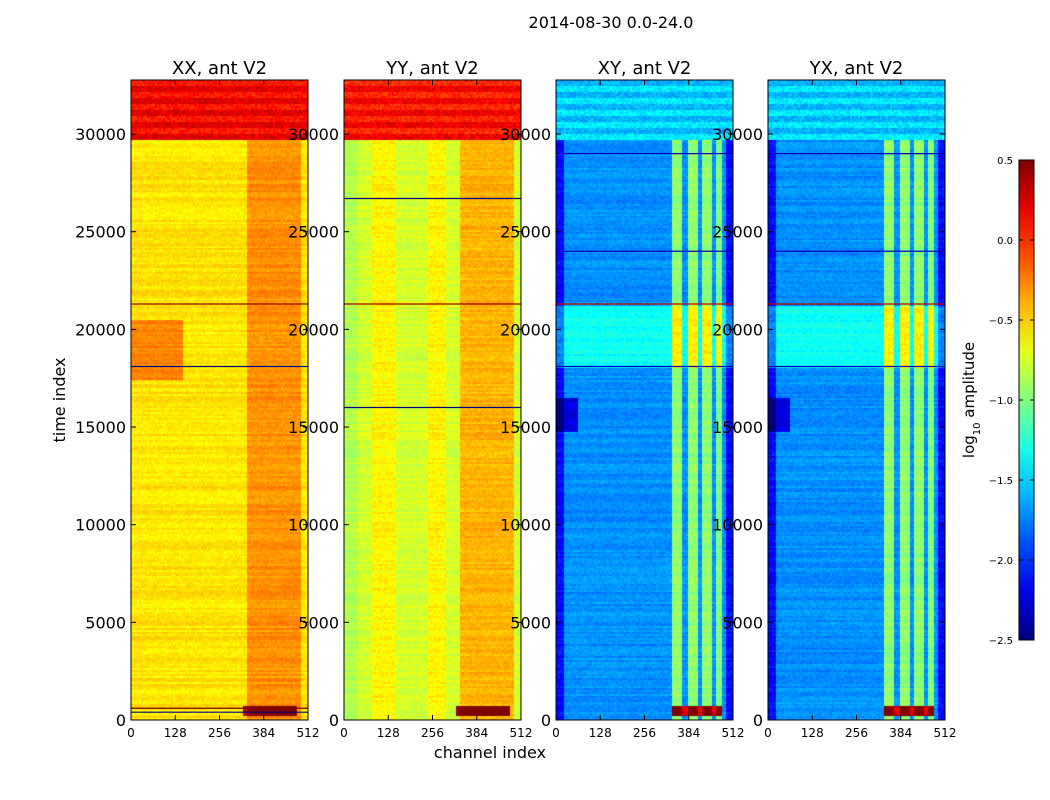 The height and width of the screenshot is (800, 1050). Describe the element at coordinates (1001, 401) in the screenshot. I see `colorbar-tick-label: −1.0` at that location.